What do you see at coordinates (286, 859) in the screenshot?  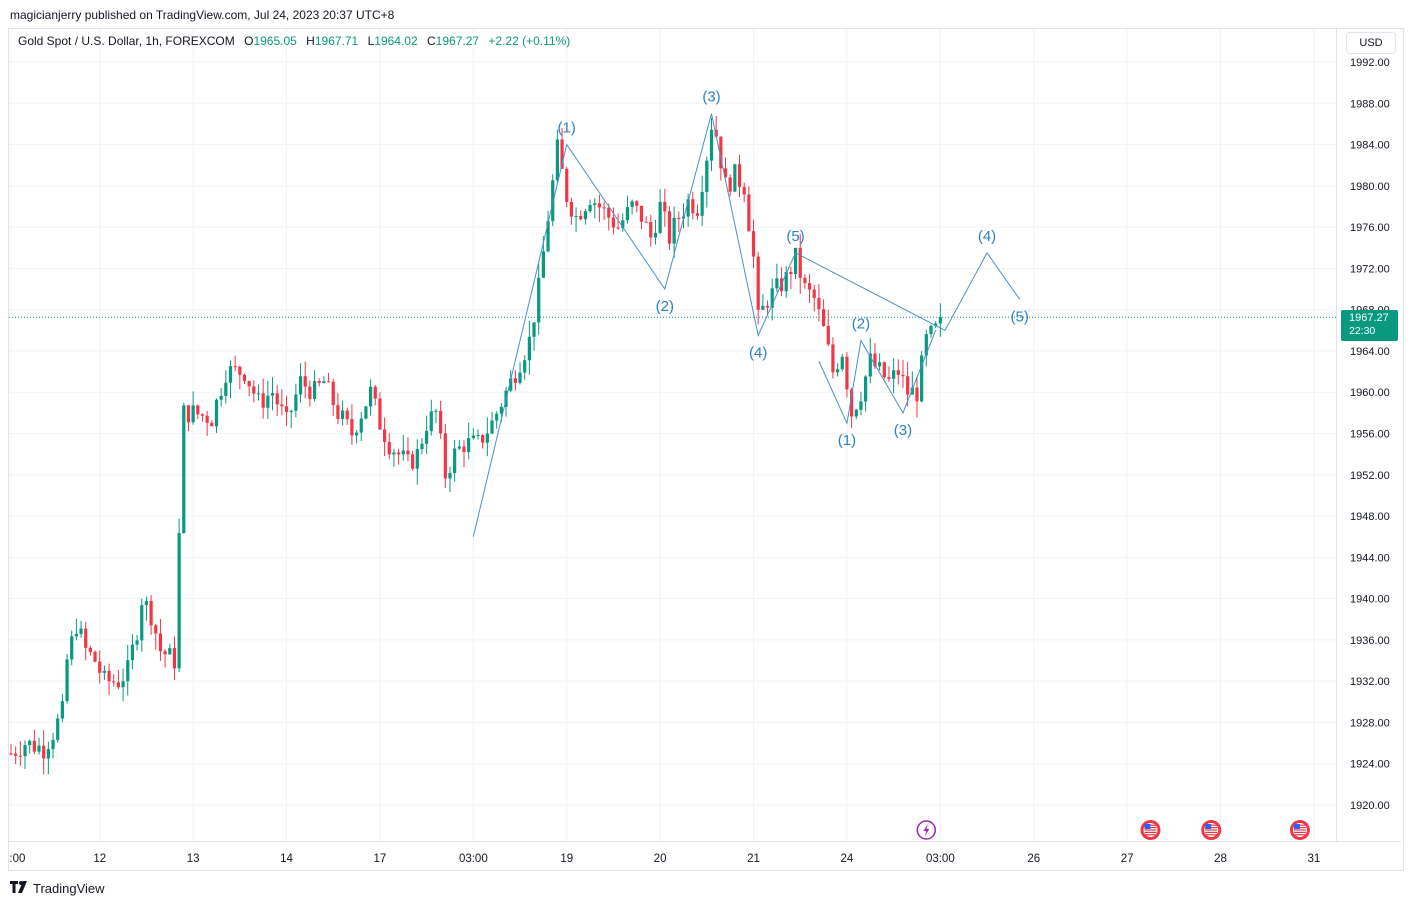 I see `x-tick-label: 14` at bounding box center [286, 859].